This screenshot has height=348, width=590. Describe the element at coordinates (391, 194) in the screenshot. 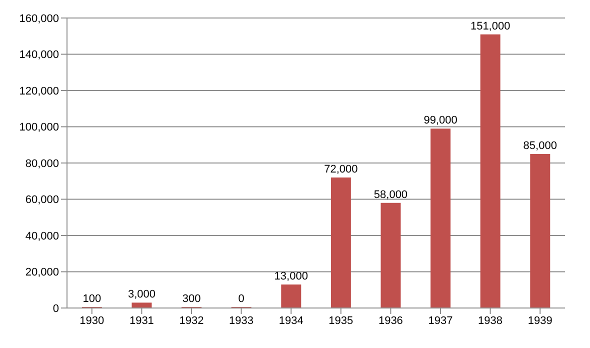

I see `data-label: 58,000` at that location.